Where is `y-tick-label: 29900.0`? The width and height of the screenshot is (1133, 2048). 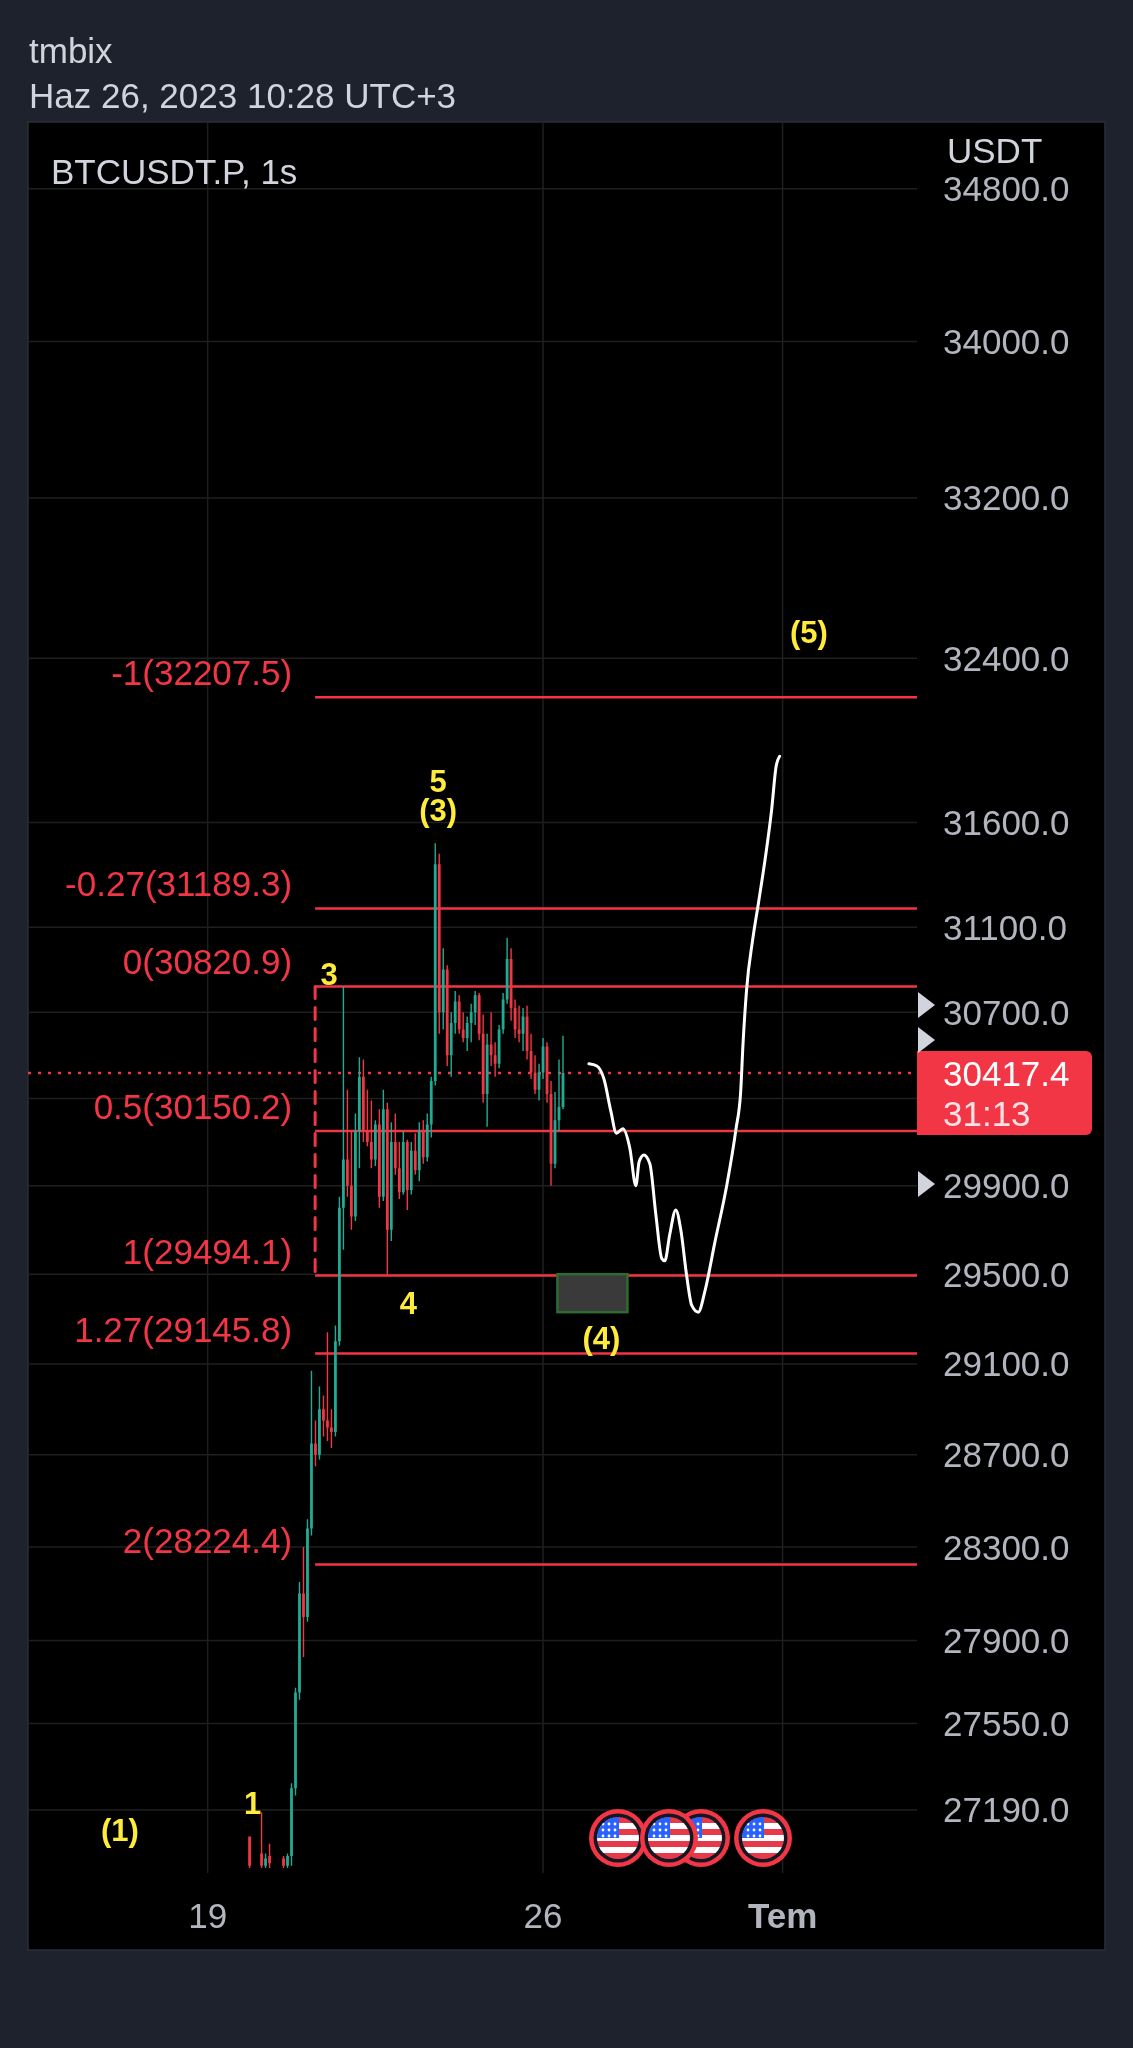
y-tick-label: 29900.0 is located at coordinates (1006, 1186).